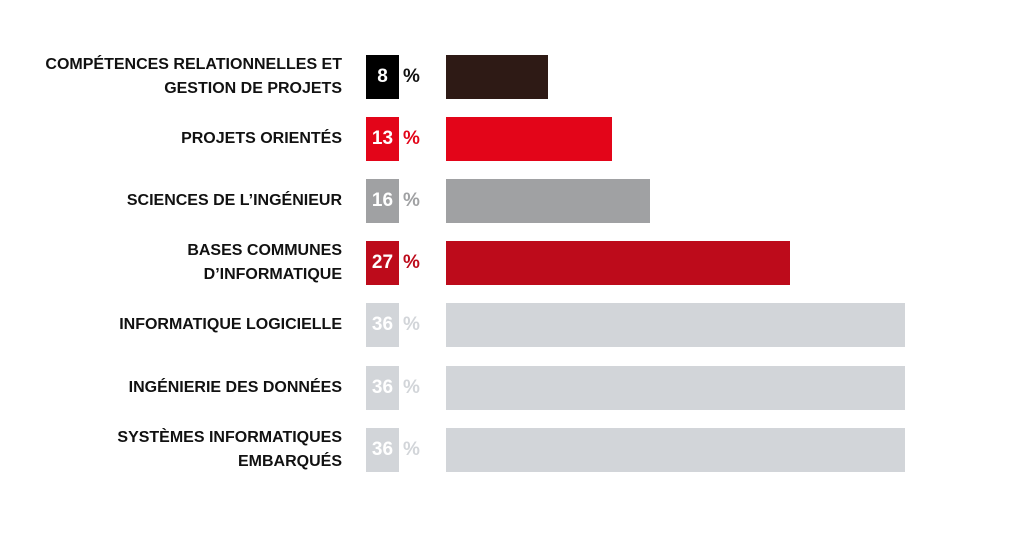  I want to click on category-label-line: D’INFORMATIQUE, so click(272, 274).